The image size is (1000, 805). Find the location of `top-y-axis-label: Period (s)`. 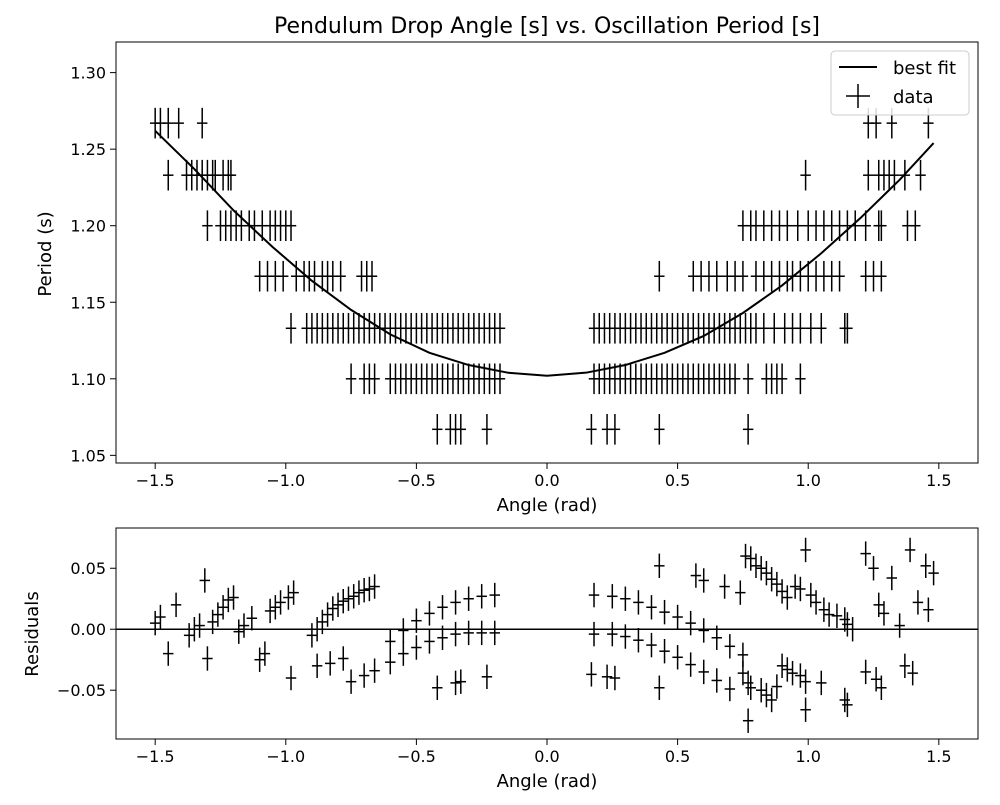

top-y-axis-label: Period (s) is located at coordinates (45, 253).